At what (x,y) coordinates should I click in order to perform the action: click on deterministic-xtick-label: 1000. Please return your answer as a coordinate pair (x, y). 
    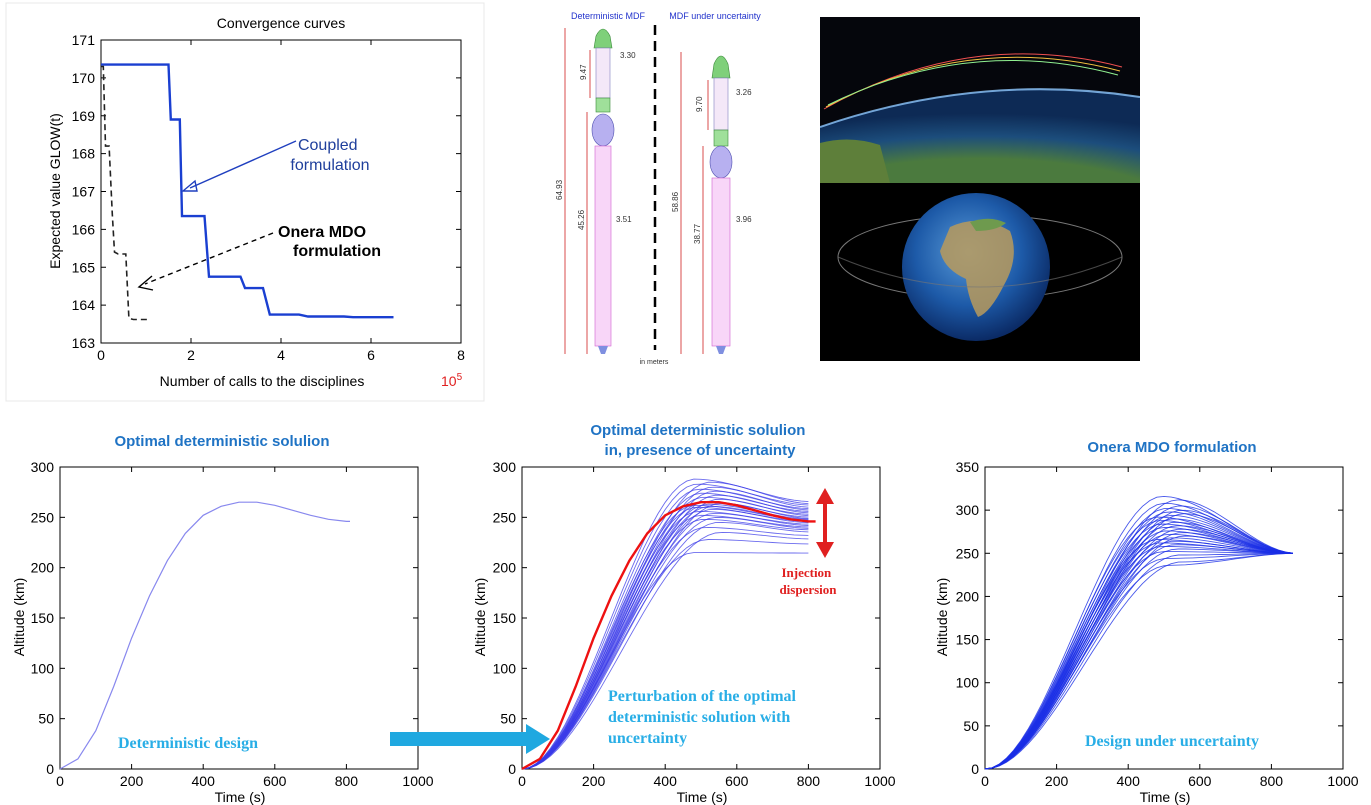
    Looking at the image, I should click on (417, 781).